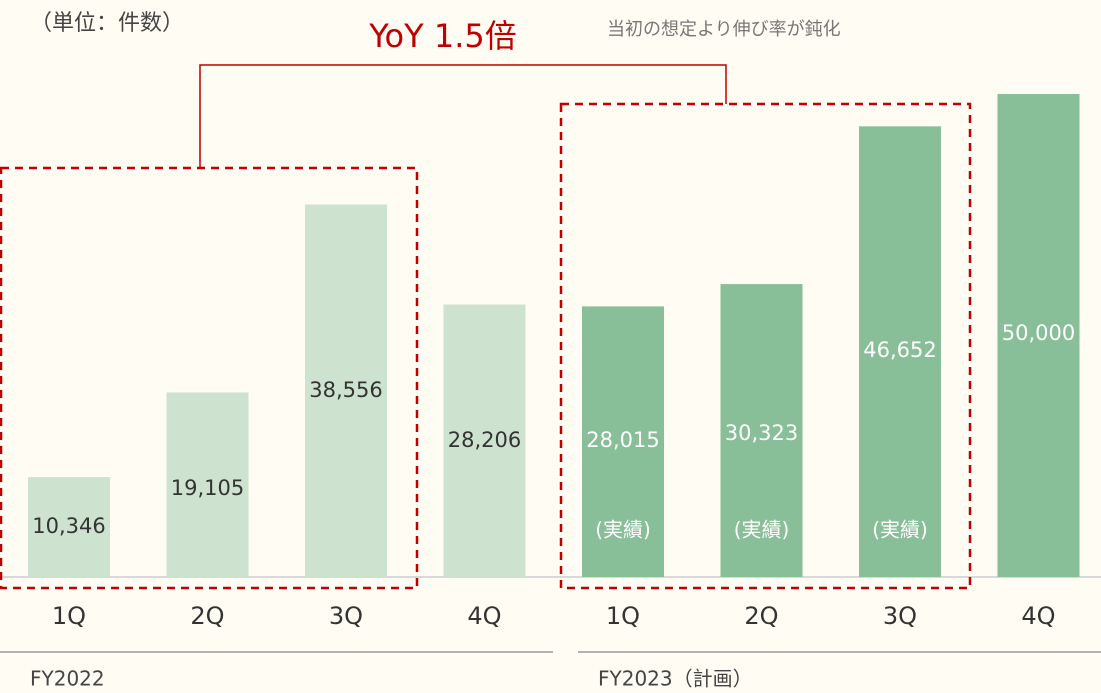  Describe the element at coordinates (442, 36) in the screenshot. I see `chart-title: YoY 1.5倍` at that location.